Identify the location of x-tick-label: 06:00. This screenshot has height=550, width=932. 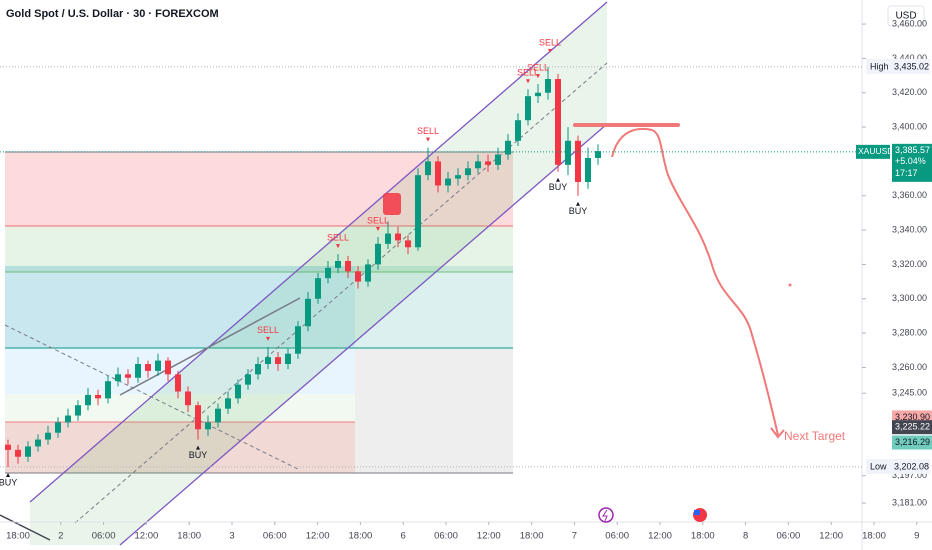
(789, 536).